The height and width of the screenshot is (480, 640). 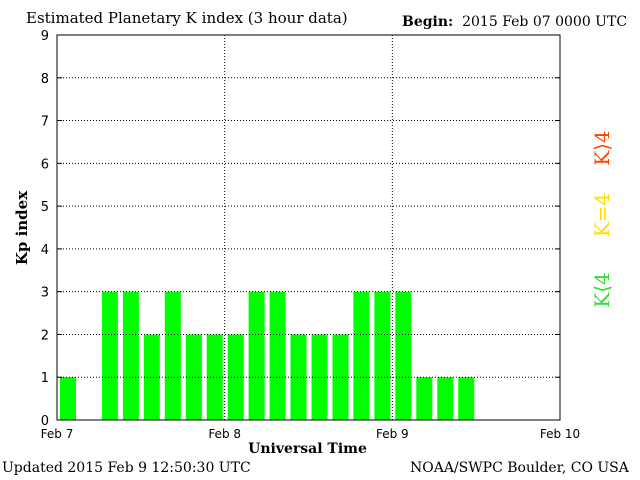 What do you see at coordinates (428, 22) in the screenshot?
I see `begin-label: Begin:` at bounding box center [428, 22].